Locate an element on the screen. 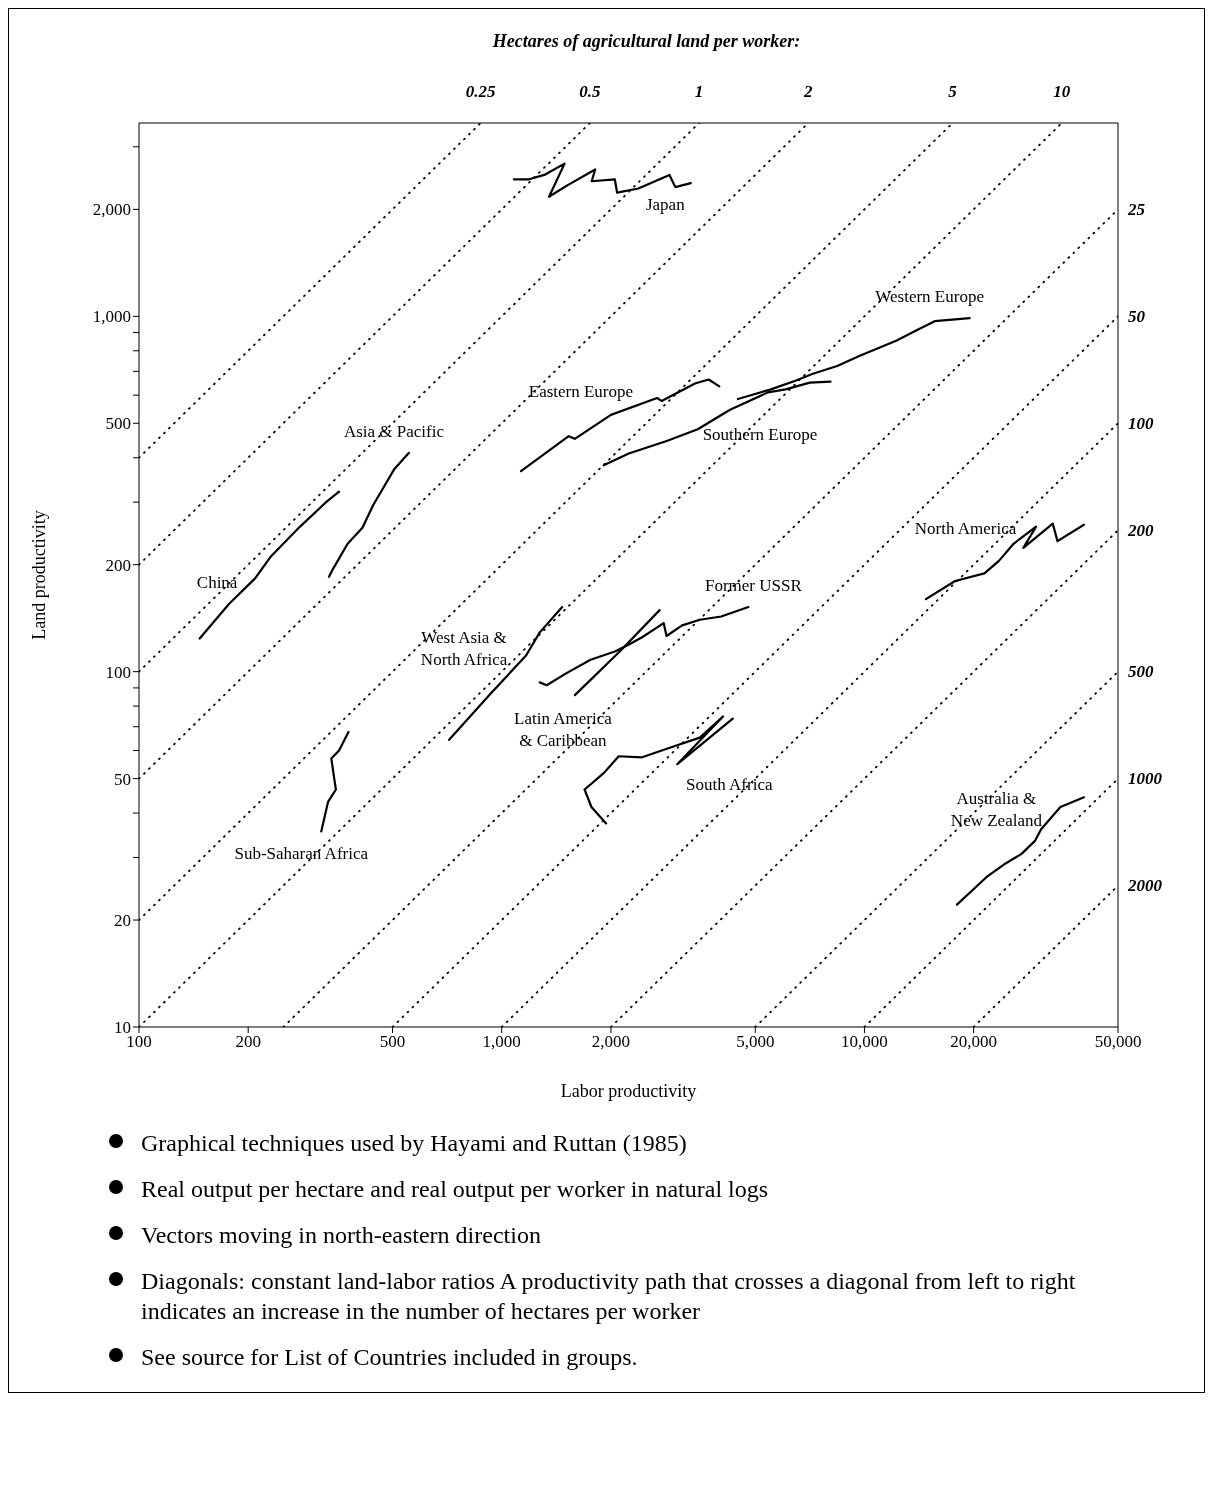 The height and width of the screenshot is (1486, 1217). x-tick-label: 200 is located at coordinates (248, 1042).